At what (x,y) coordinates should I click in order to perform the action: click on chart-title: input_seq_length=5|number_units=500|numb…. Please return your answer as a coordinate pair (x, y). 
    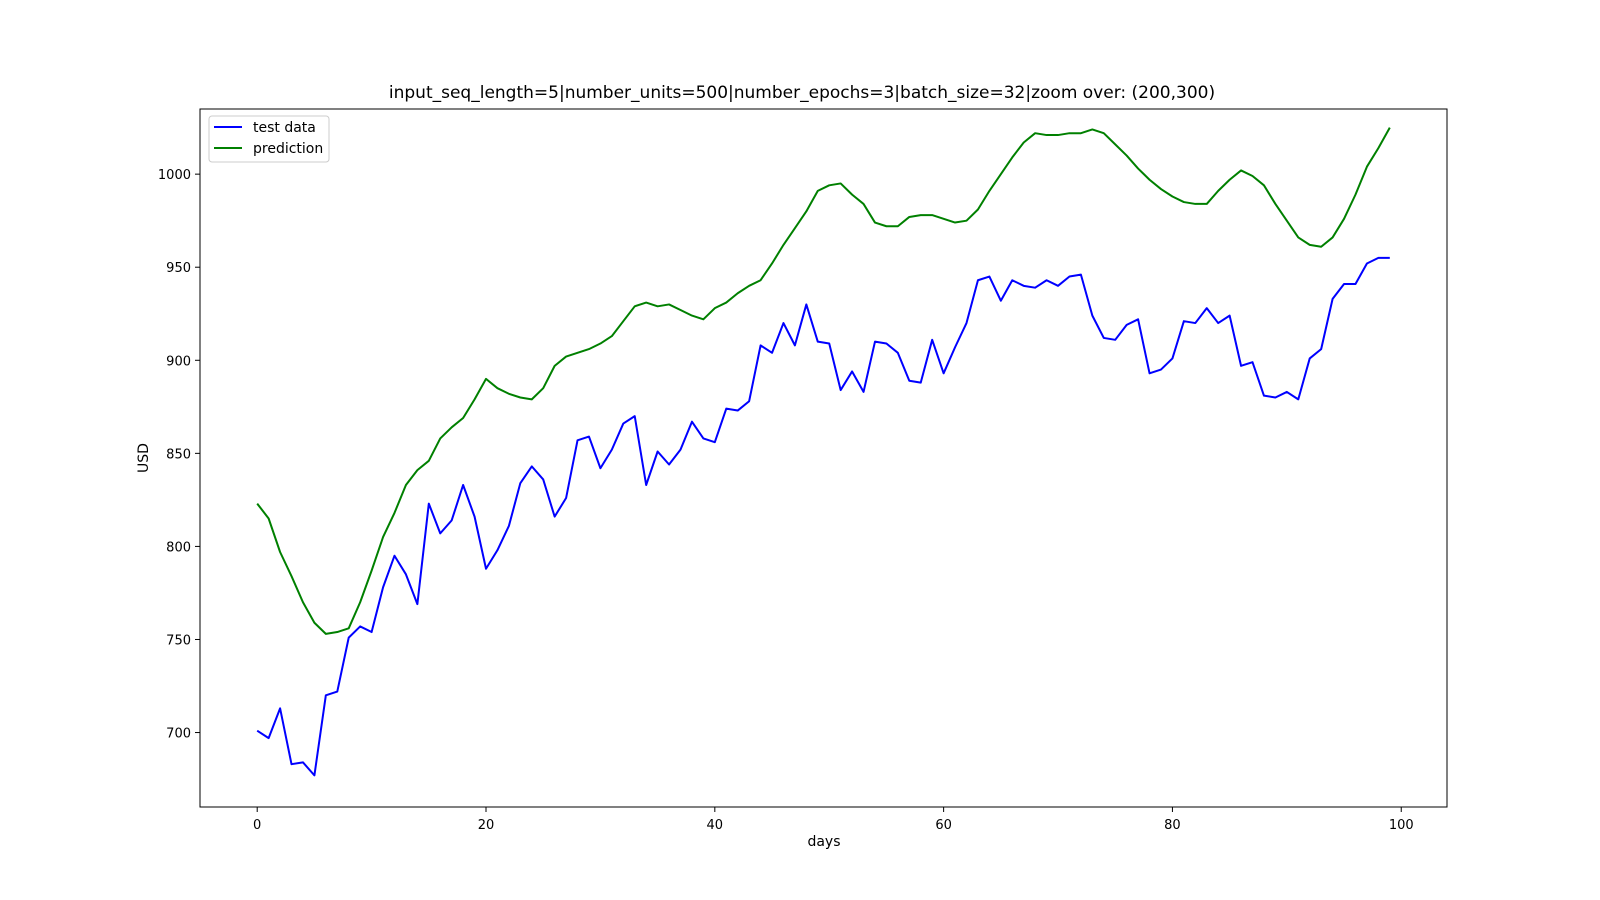
    Looking at the image, I should click on (802, 93).